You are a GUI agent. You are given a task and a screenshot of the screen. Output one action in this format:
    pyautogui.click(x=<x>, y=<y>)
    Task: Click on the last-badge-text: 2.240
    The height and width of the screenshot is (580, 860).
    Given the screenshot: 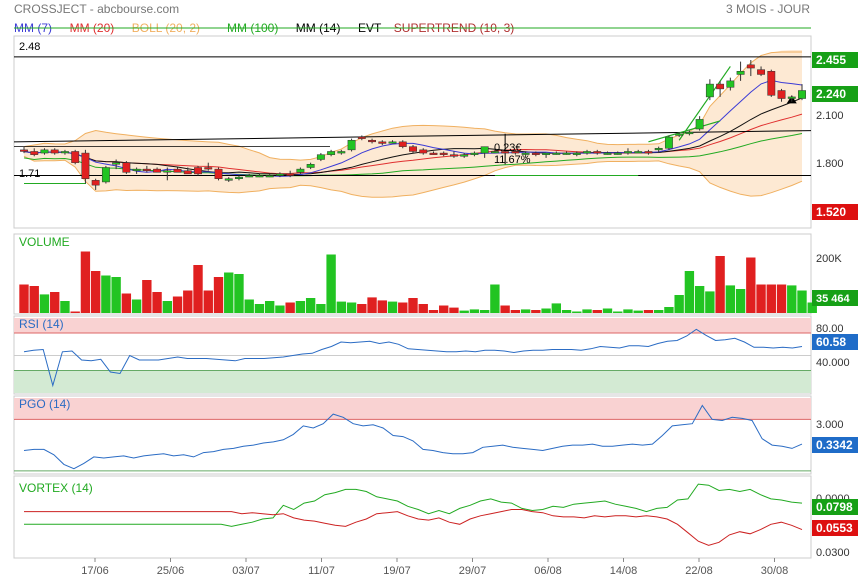 What is the action you would take?
    pyautogui.click(x=831, y=94)
    